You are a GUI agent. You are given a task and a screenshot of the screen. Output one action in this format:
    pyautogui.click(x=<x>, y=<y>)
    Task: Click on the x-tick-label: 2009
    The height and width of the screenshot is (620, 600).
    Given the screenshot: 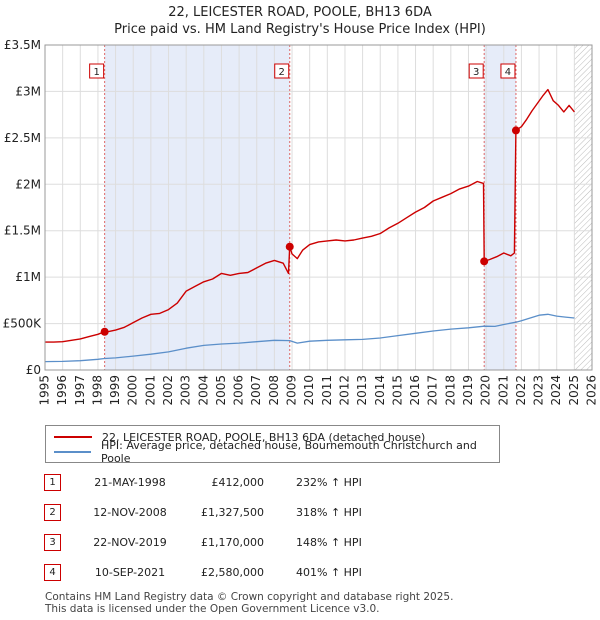 What is the action you would take?
    pyautogui.click(x=292, y=390)
    